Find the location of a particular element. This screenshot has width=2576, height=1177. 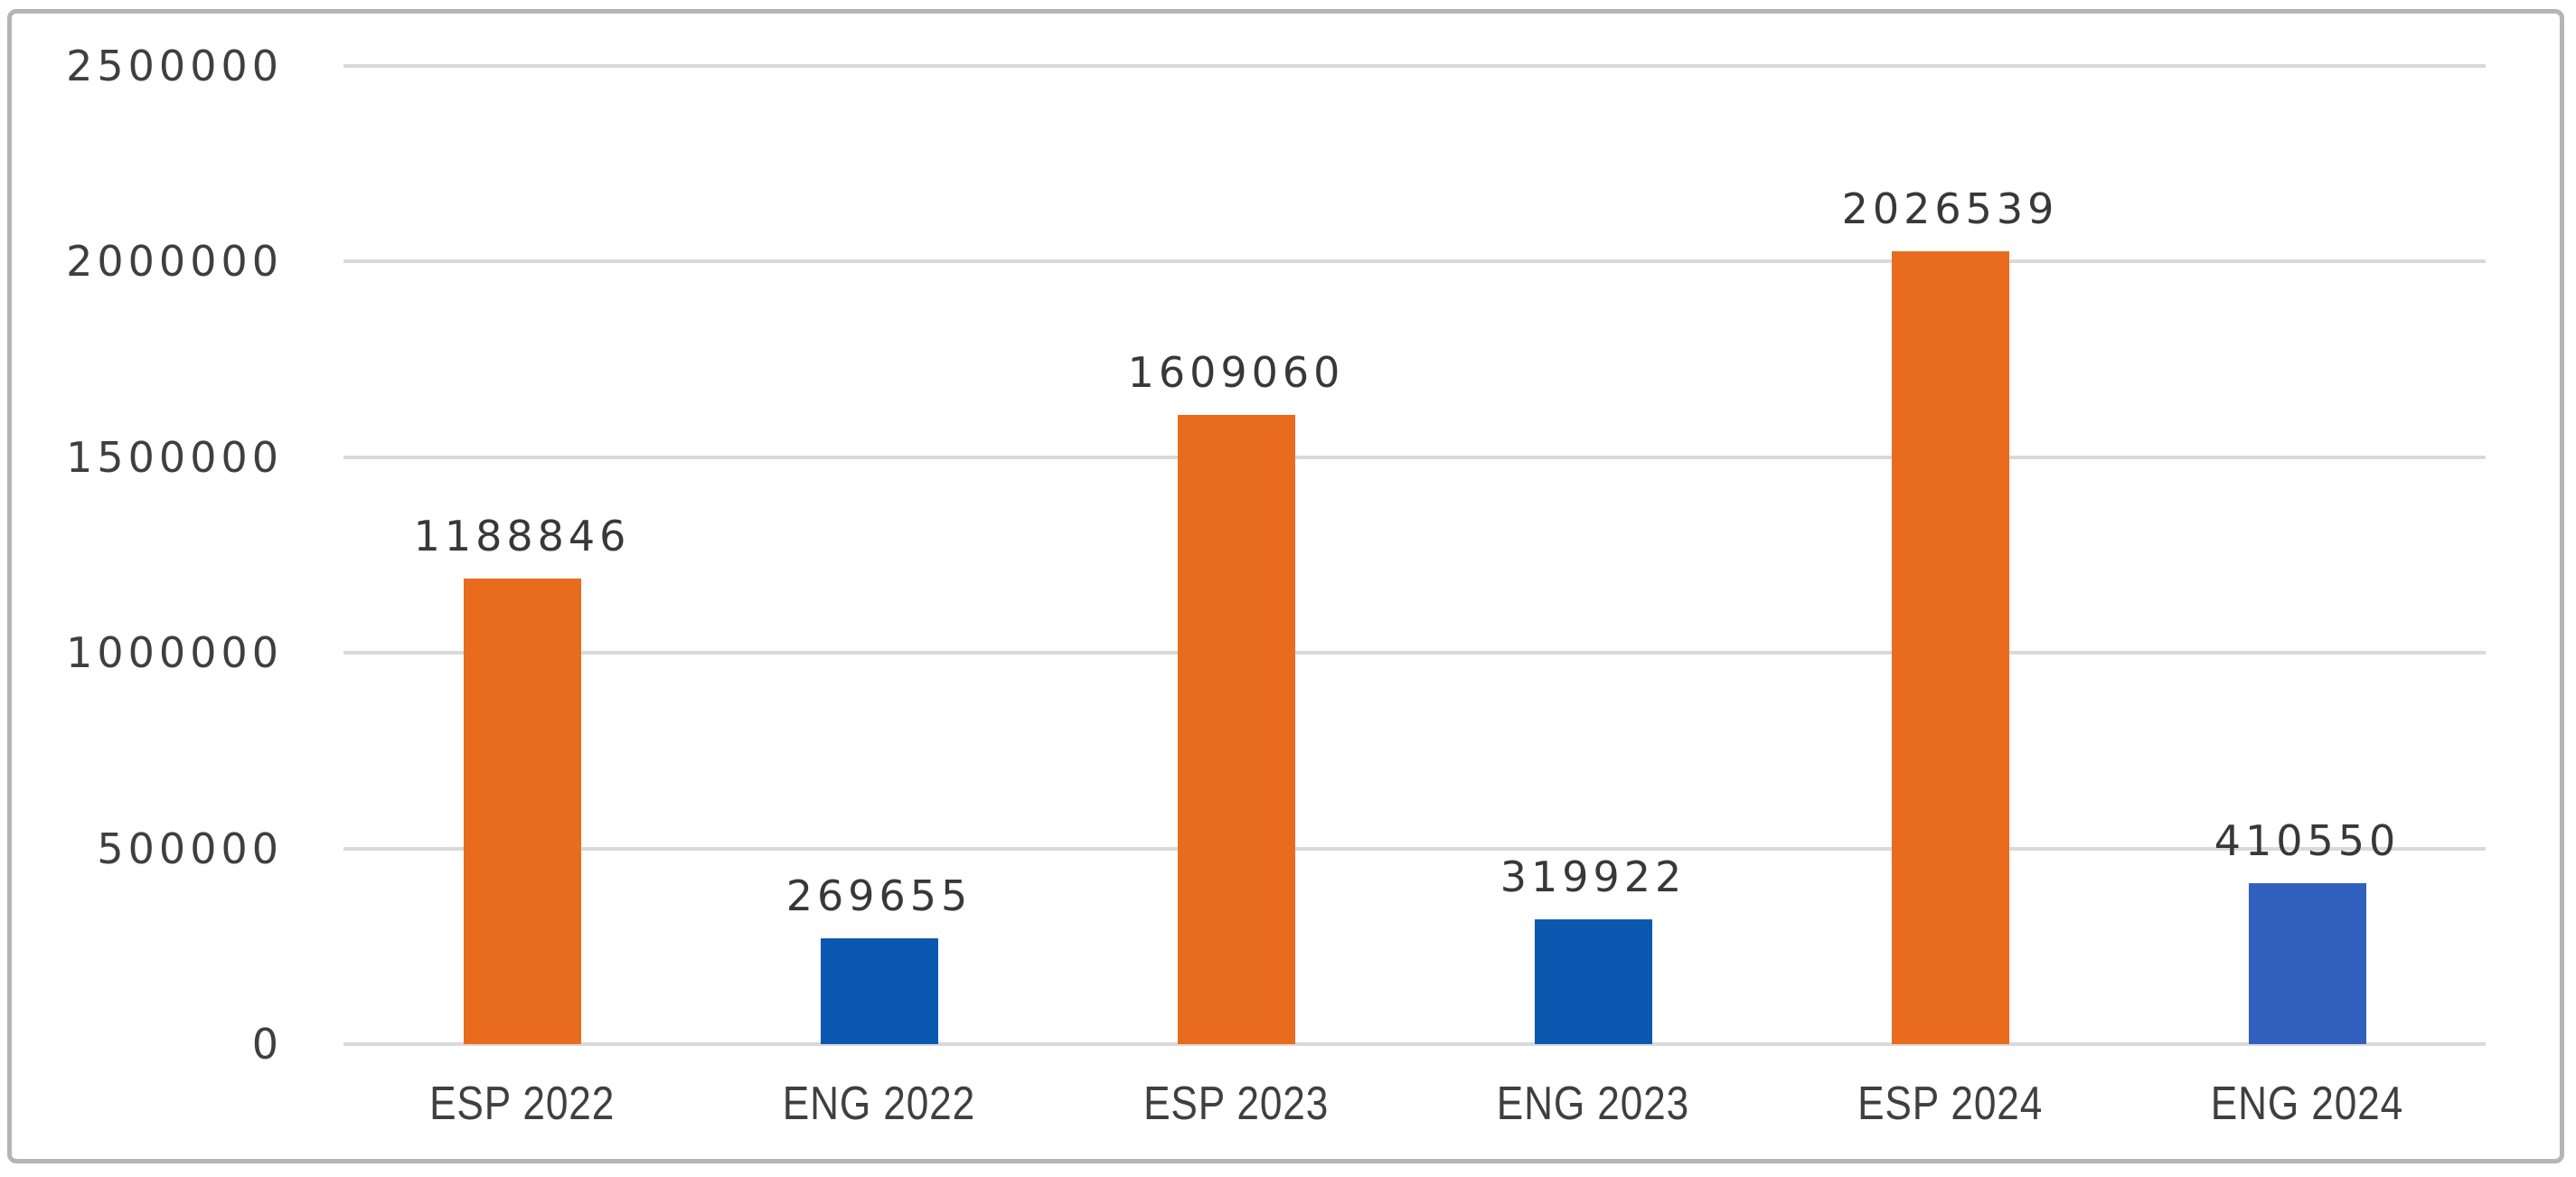

bar-column-esp-2022: 1188846 ESP 2022 is located at coordinates (522, 596).